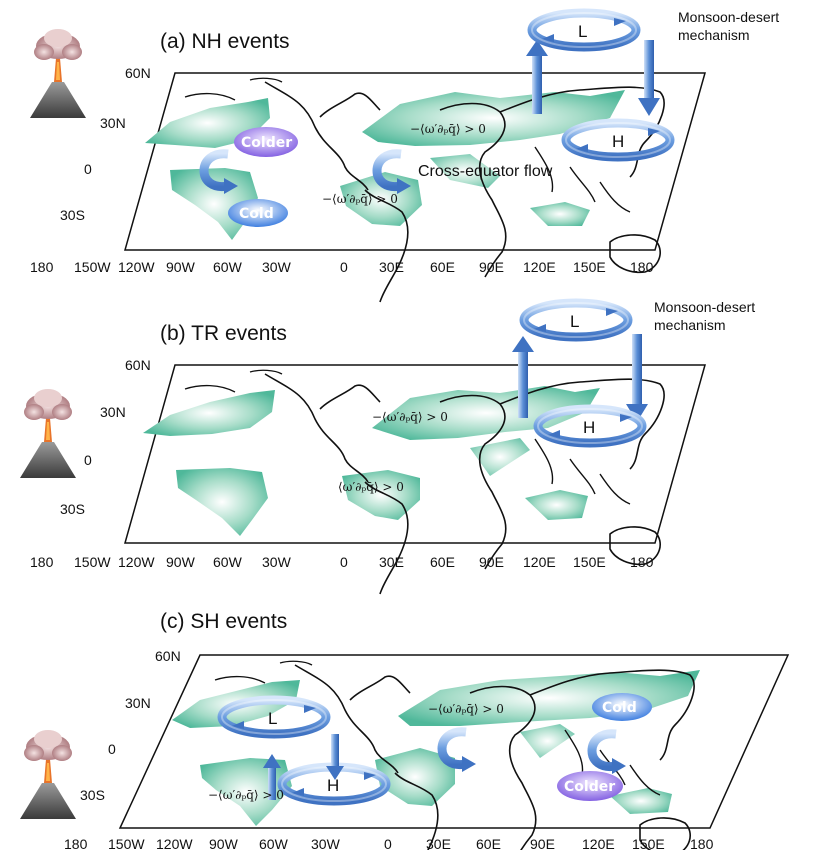 The image size is (839, 850). I want to click on panel-title: (c) SH events, so click(223, 621).